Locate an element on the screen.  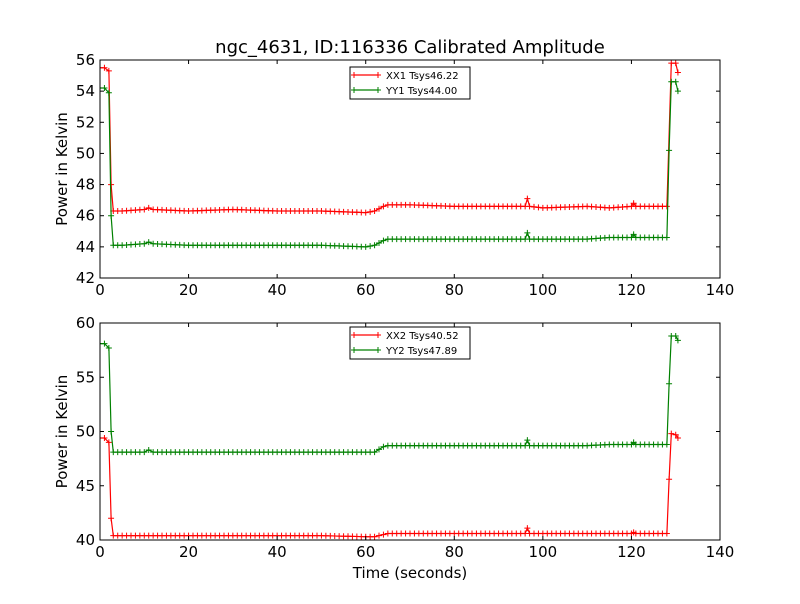
legend: XX2 Tsys40.52 YY2 Tsys47.89 is located at coordinates (410, 343).